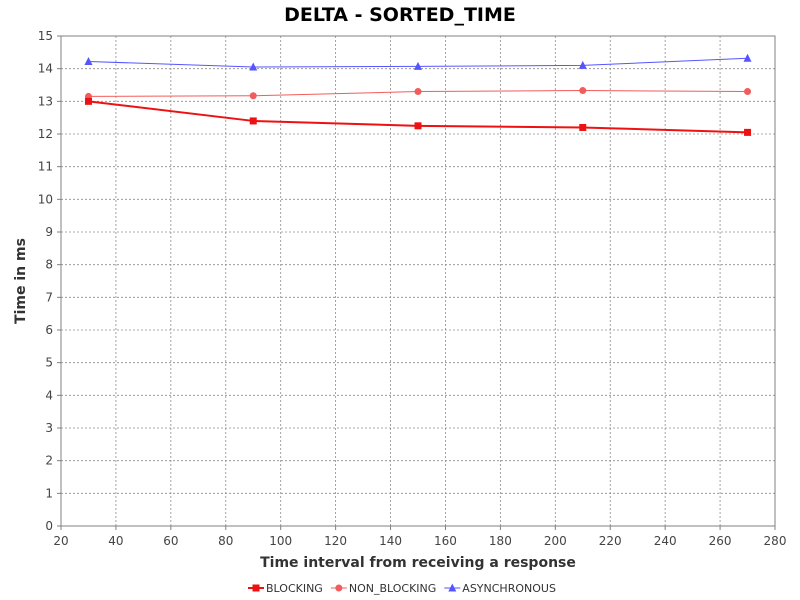  I want to click on y-tick-label: 8, so click(49, 265).